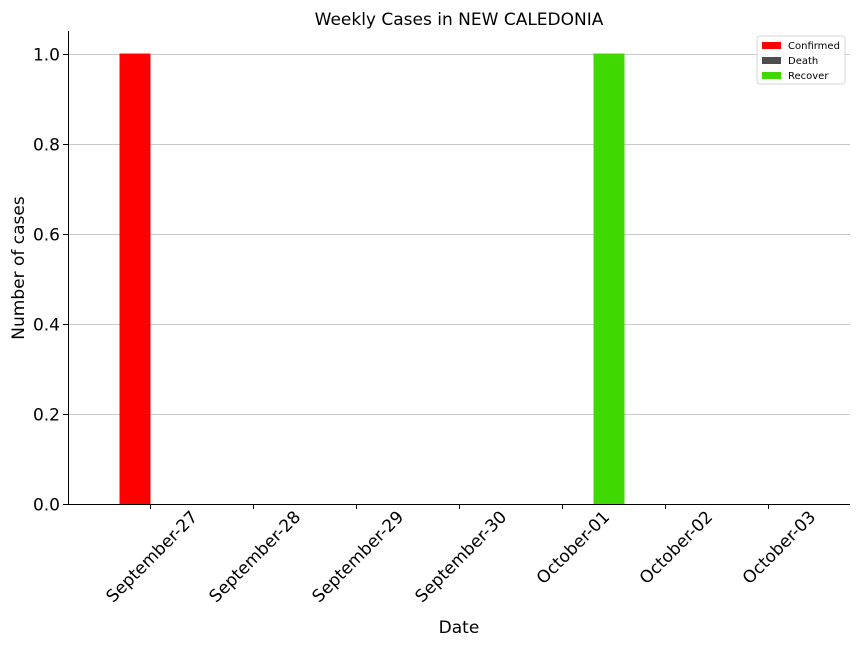  I want to click on x-tick-label: October-02, so click(676, 547).